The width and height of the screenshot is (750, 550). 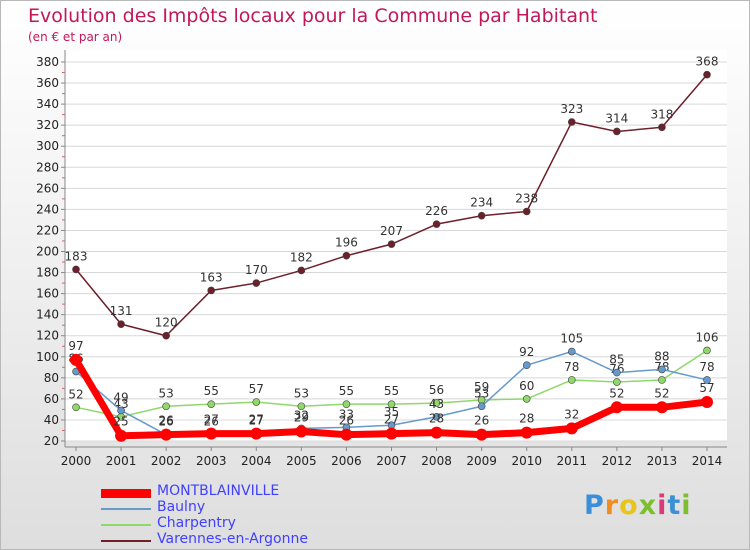 What do you see at coordinates (706, 388) in the screenshot?
I see `data-label-montblainville: 57` at bounding box center [706, 388].